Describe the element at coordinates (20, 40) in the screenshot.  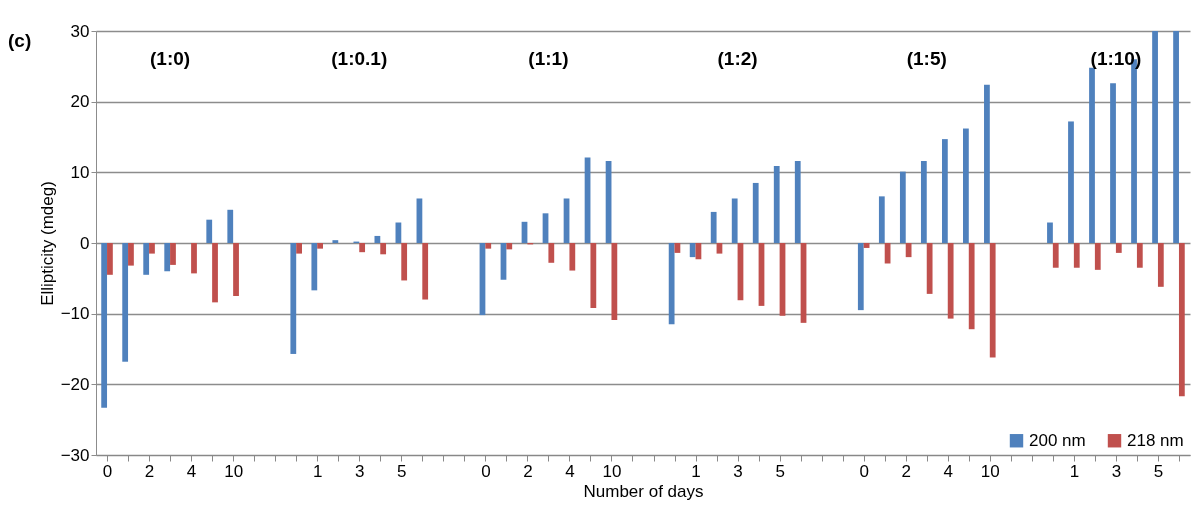
I see `text: (c)` at that location.